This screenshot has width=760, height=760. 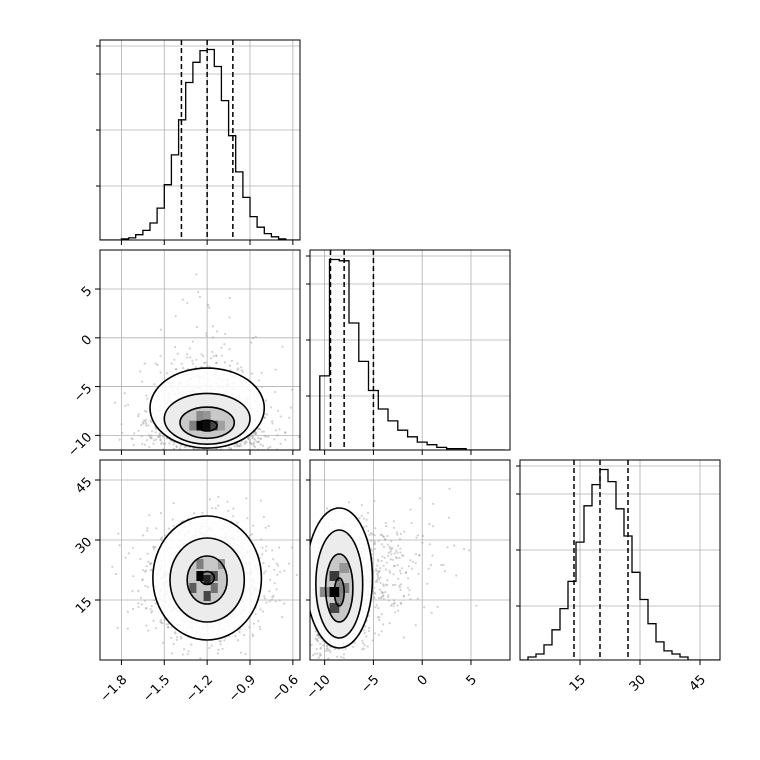 I want to click on axis-frame, so click(x=200, y=560).